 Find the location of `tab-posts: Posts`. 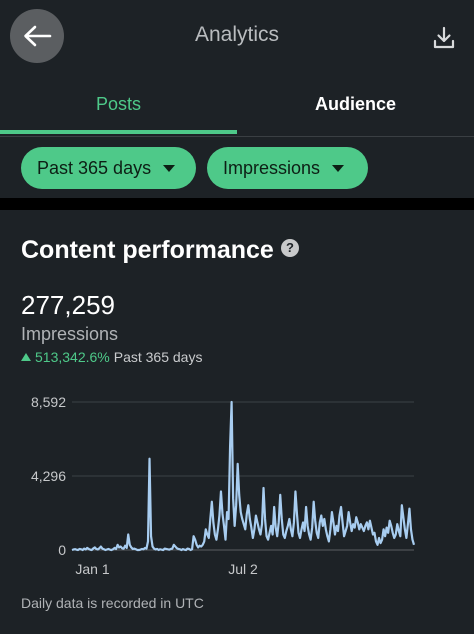

tab-posts: Posts is located at coordinates (118, 104).